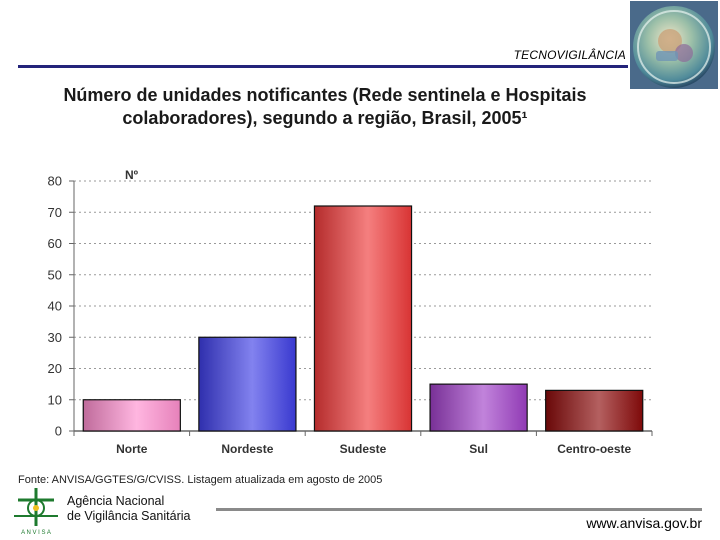 The height and width of the screenshot is (540, 720). What do you see at coordinates (363, 449) in the screenshot?
I see `x-tick-label: Sudeste` at bounding box center [363, 449].